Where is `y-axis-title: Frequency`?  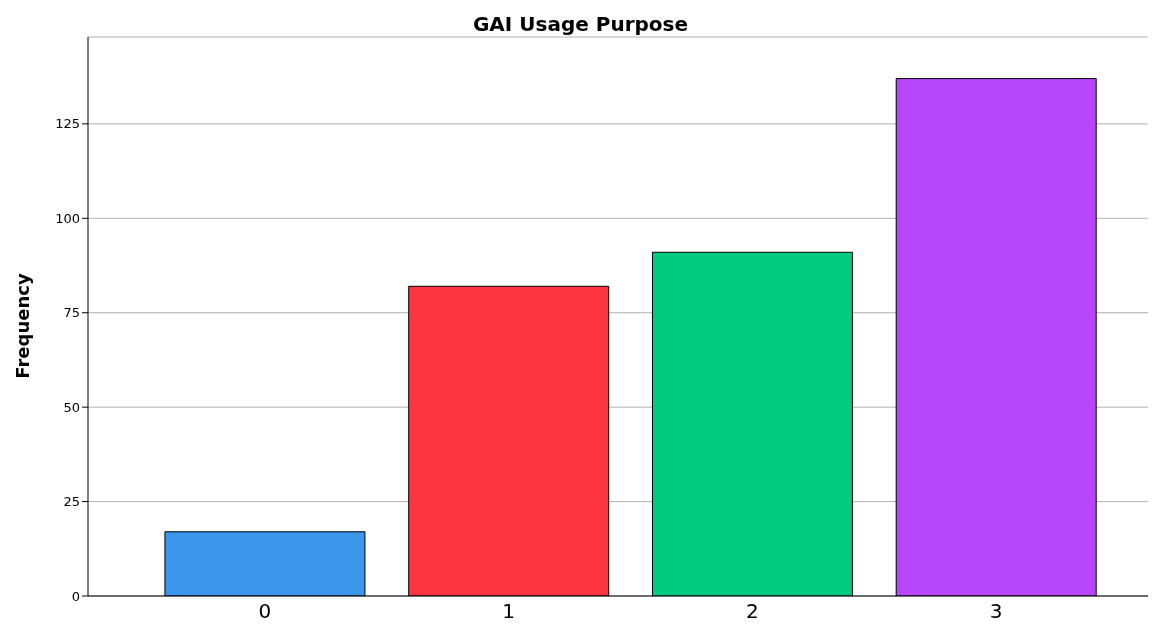 y-axis-title: Frequency is located at coordinates (22, 326).